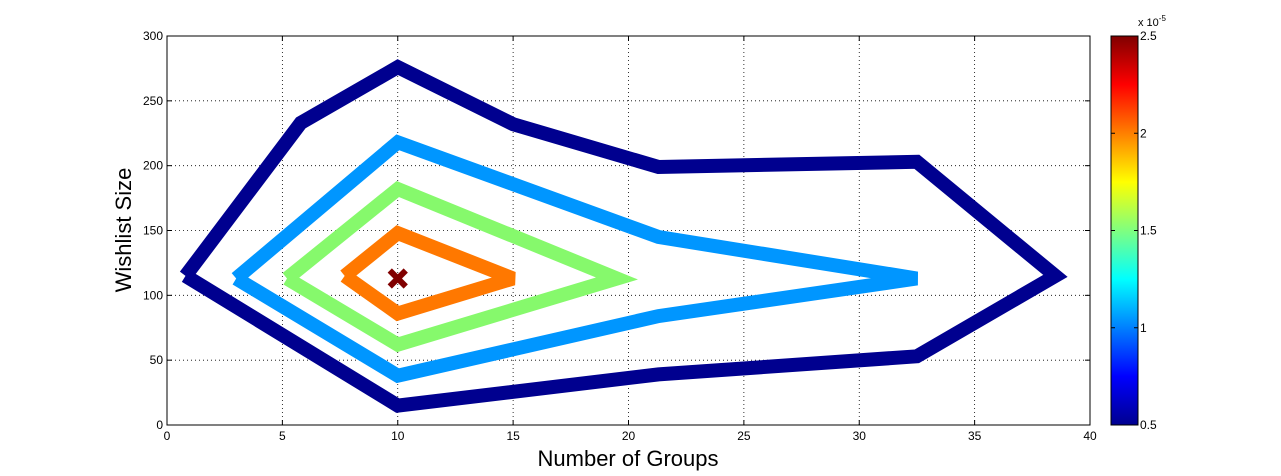 This screenshot has width=1281, height=476. What do you see at coordinates (157, 360) in the screenshot?
I see `y-tick-label: 50` at bounding box center [157, 360].